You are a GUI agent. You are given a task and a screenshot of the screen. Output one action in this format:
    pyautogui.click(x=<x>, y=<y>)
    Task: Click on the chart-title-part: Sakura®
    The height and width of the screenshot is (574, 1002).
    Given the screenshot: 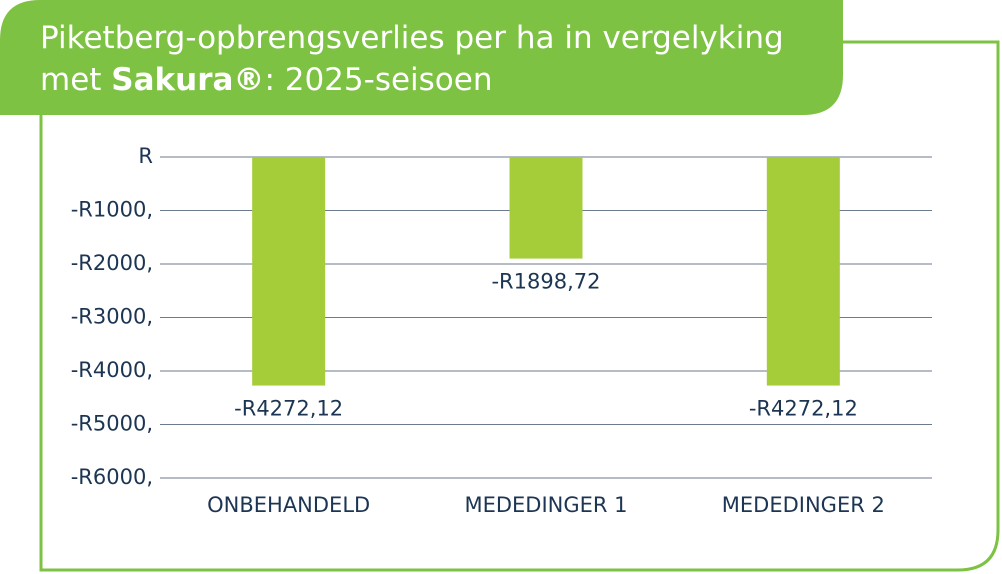 What is the action you would take?
    pyautogui.click(x=187, y=80)
    